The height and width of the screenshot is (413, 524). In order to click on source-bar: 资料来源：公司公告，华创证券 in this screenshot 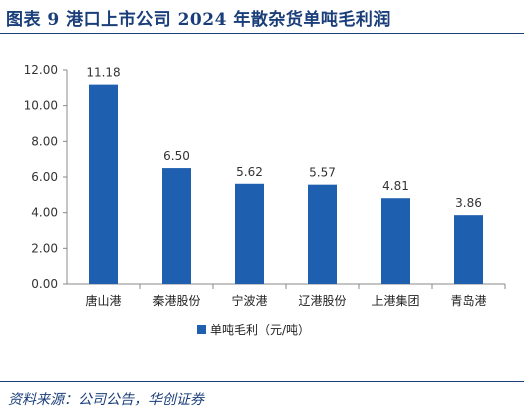, I will do `click(262, 397)`.